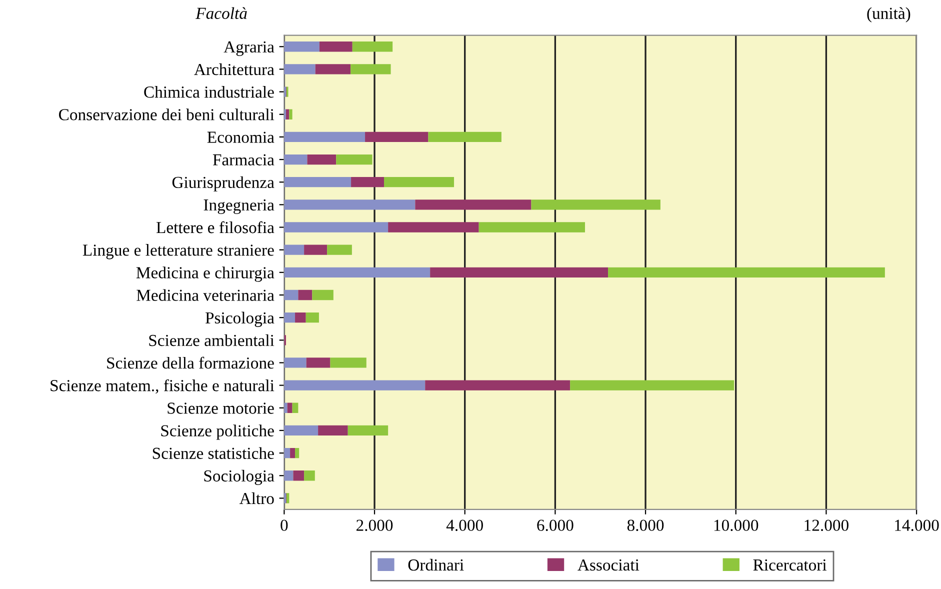  I want to click on y-tick-label: Scienze statistiche, so click(213, 453).